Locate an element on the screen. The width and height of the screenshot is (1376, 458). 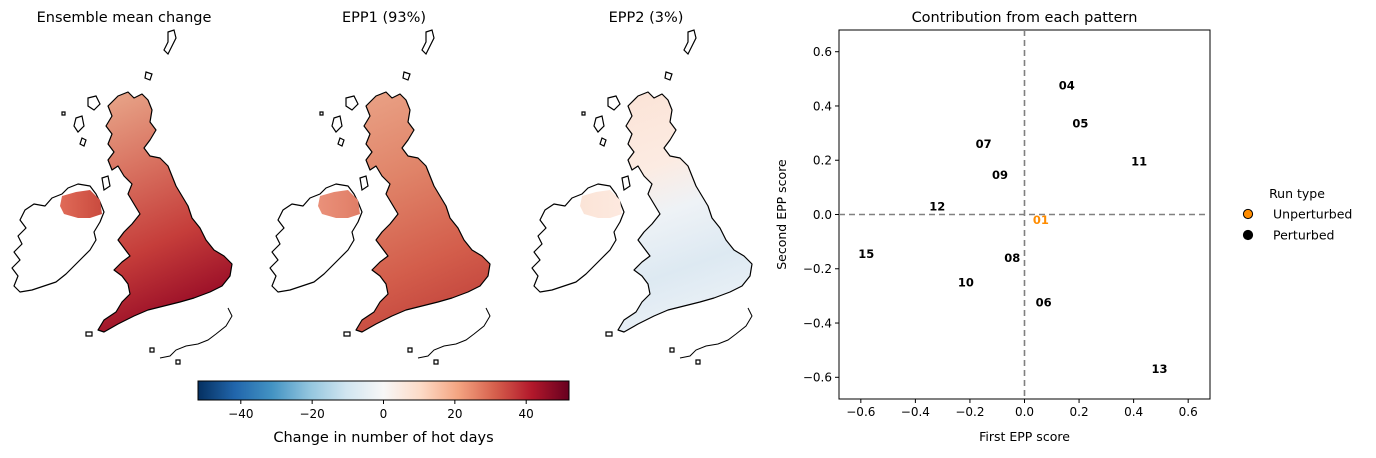
x-tick-label: 0.6 is located at coordinates (1188, 412).